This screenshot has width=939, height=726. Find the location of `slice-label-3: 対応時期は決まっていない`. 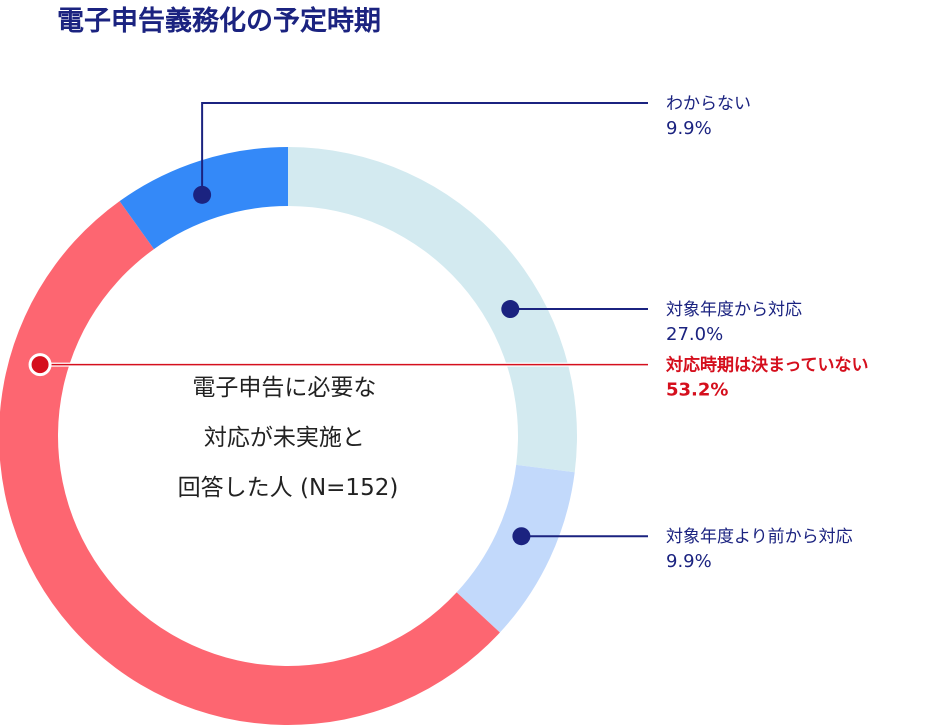

slice-label-3: 対応時期は決まっていない is located at coordinates (766, 365).